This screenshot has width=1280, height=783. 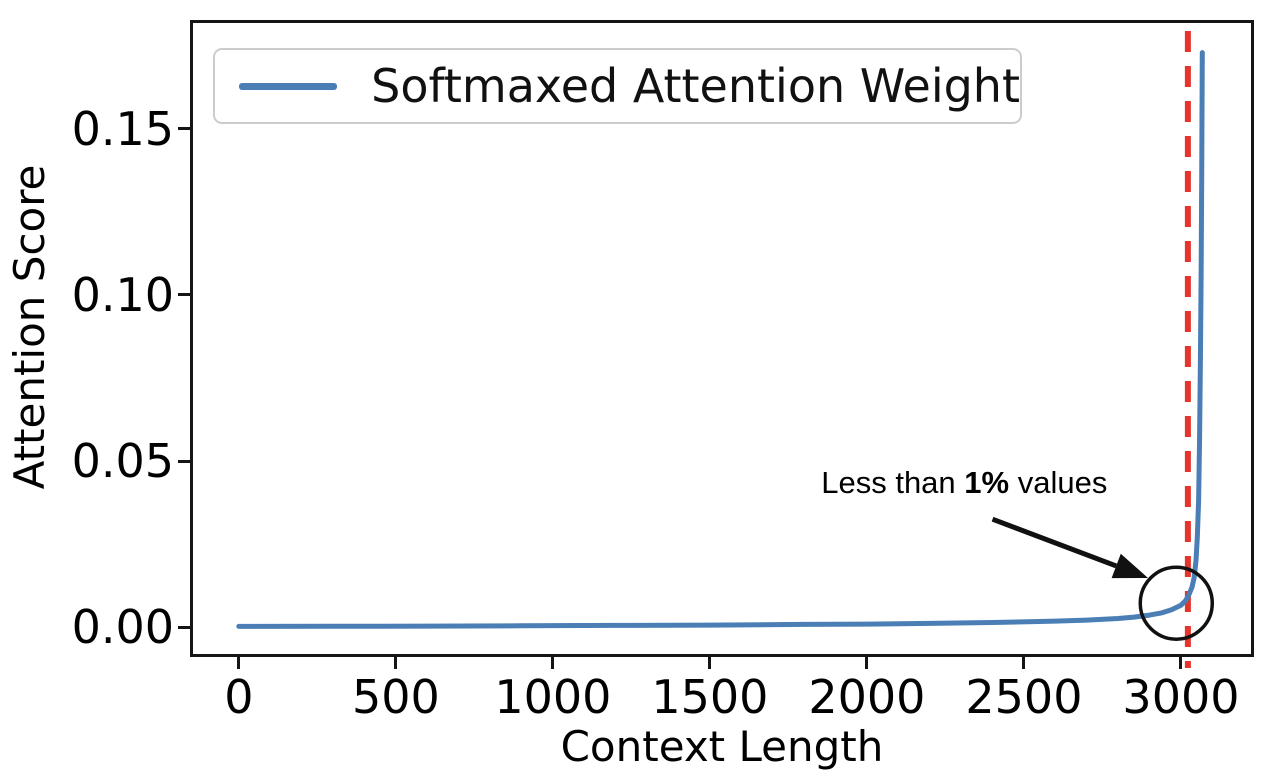 I want to click on x-tick-label: 0, so click(x=239, y=697).